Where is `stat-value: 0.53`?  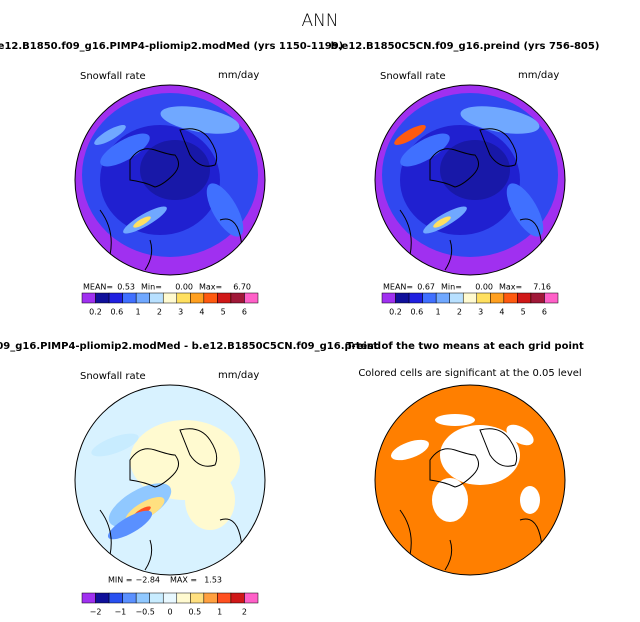 stat-value: 0.53 is located at coordinates (126, 287).